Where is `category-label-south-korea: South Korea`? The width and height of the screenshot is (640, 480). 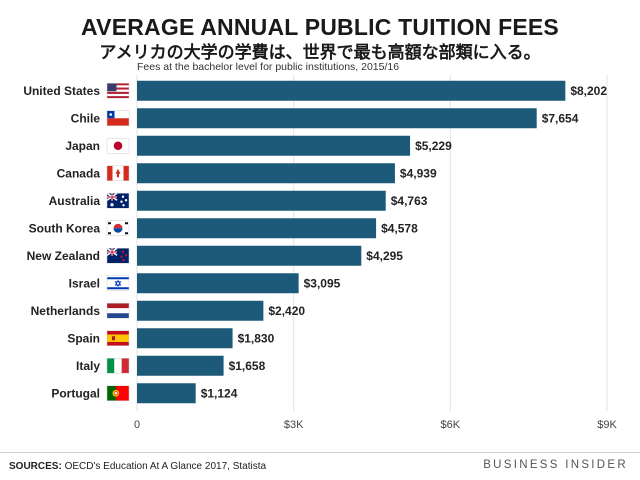
category-label-south-korea: South Korea is located at coordinates (65, 228).